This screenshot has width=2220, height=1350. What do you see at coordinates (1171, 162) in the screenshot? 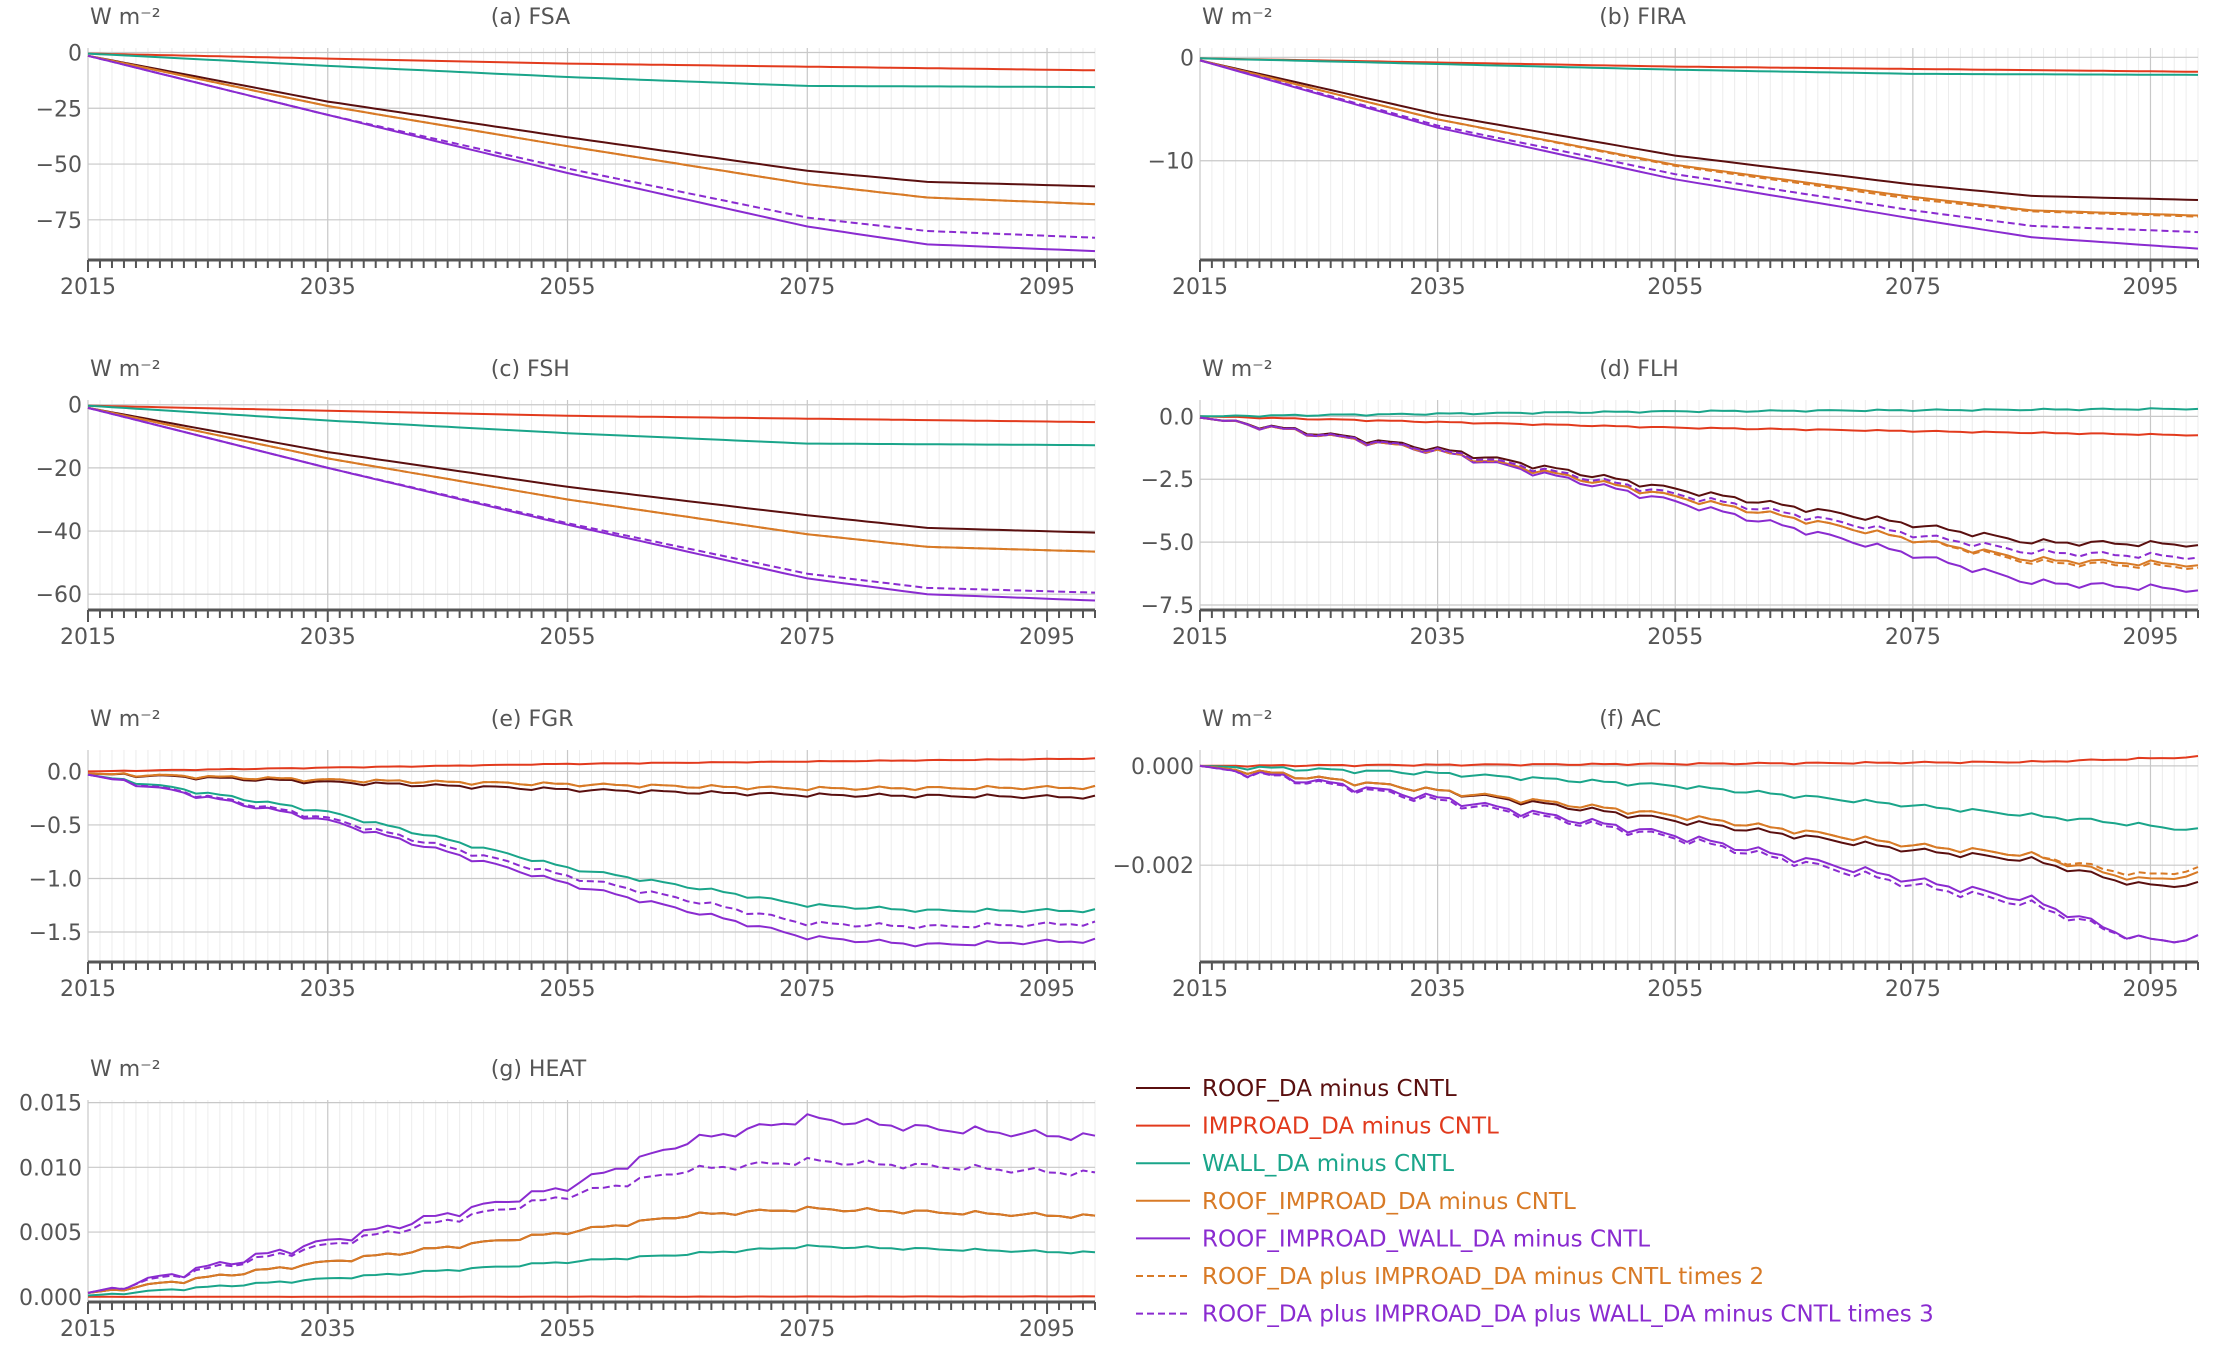
I see `y-tick-label: −10` at bounding box center [1171, 162].